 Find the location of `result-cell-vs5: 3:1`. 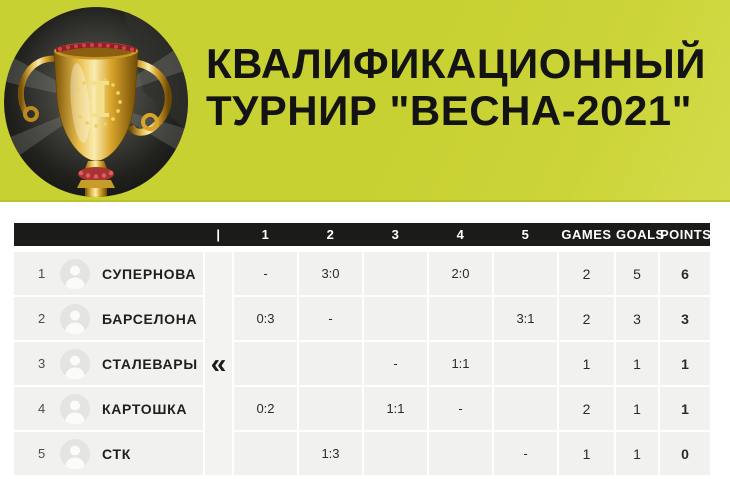

result-cell-vs5: 3:1 is located at coordinates (525, 318).